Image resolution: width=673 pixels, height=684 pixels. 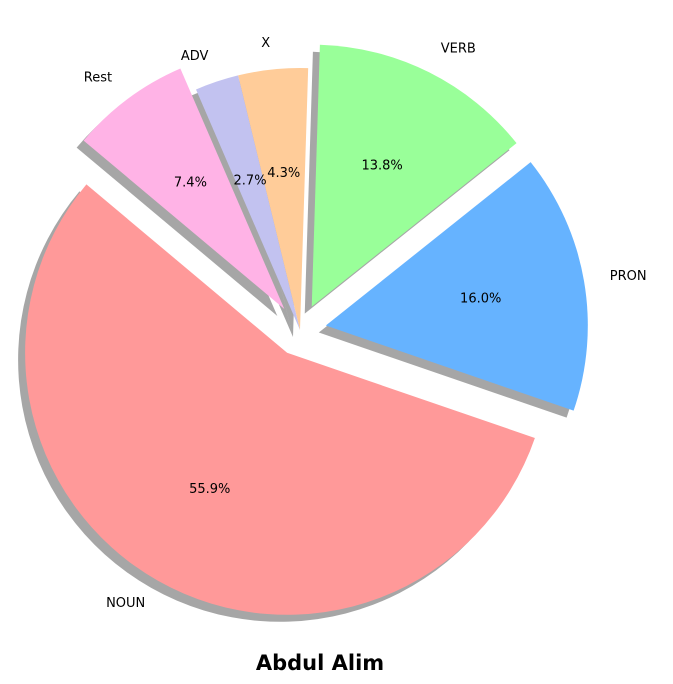 What do you see at coordinates (125, 603) in the screenshot?
I see `slice-label-noun: NOUN` at bounding box center [125, 603].